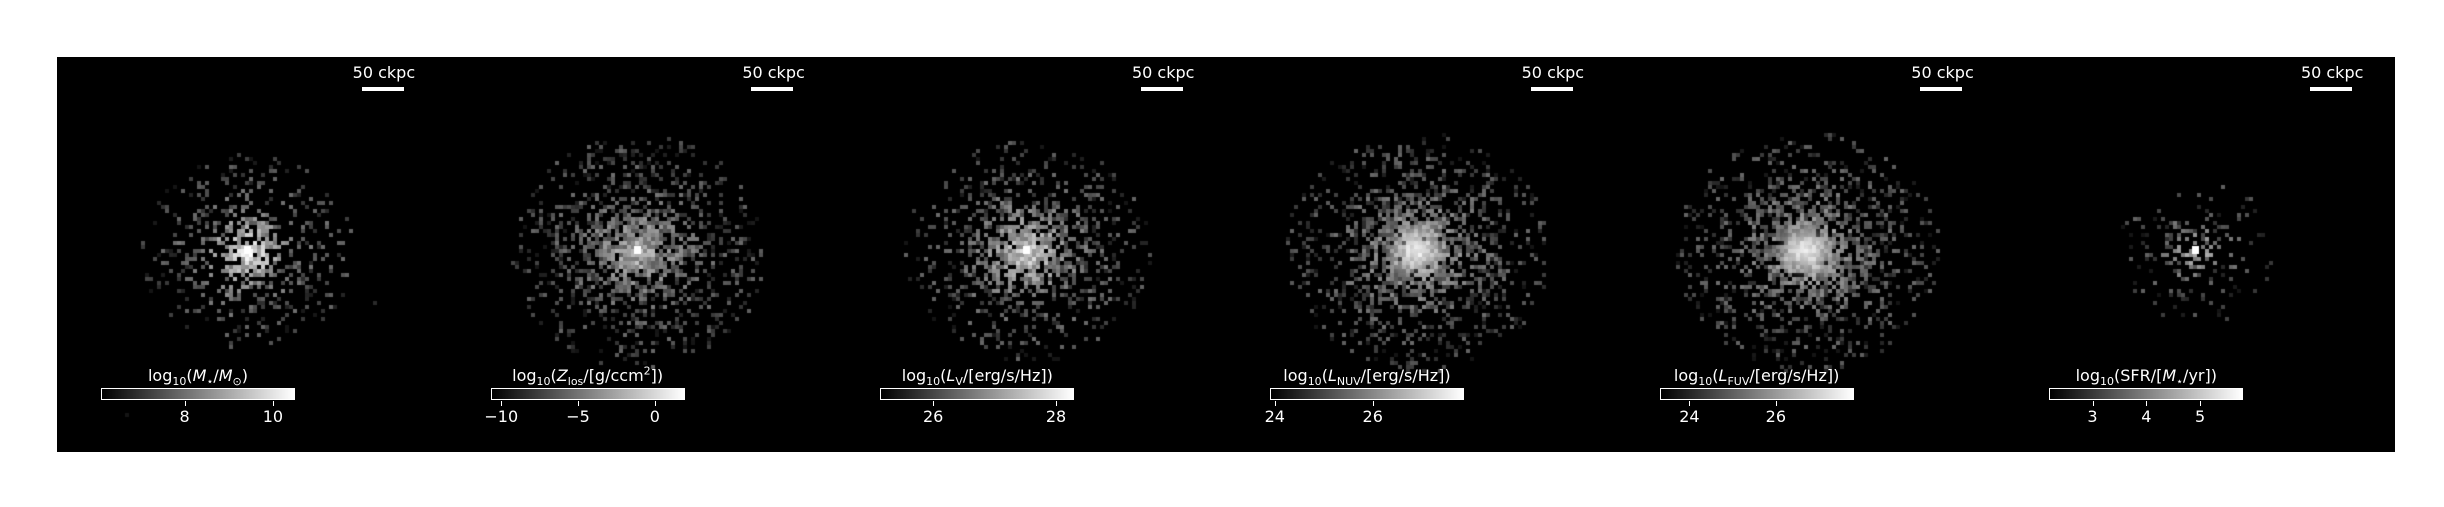 This screenshot has width=2444, height=507. I want to click on colorbar-label: log10(LNUV/[erg/s/Hz]), so click(1367, 377).